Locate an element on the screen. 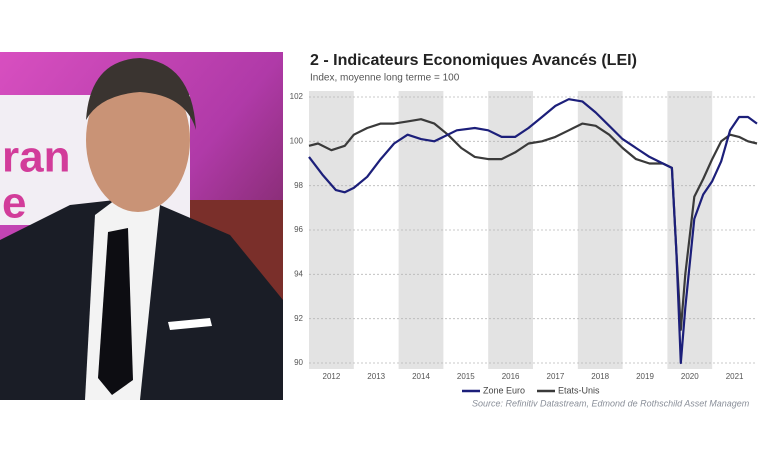  x-tick-label: 2012 is located at coordinates (332, 376).